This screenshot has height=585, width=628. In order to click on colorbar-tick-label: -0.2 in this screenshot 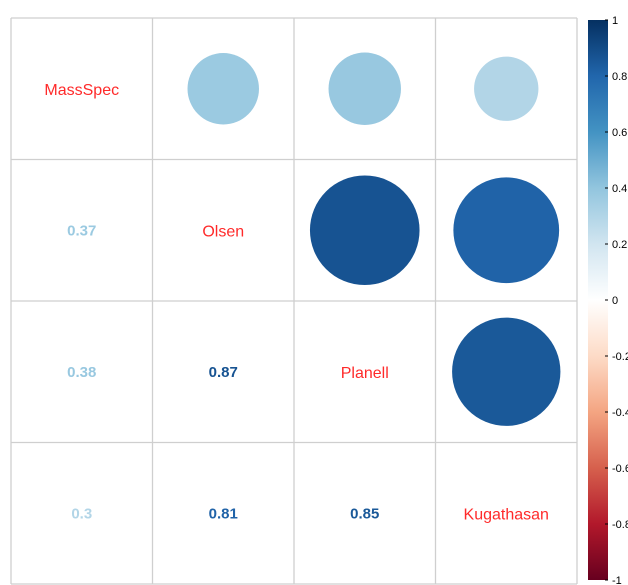, I will do `click(620, 357)`.